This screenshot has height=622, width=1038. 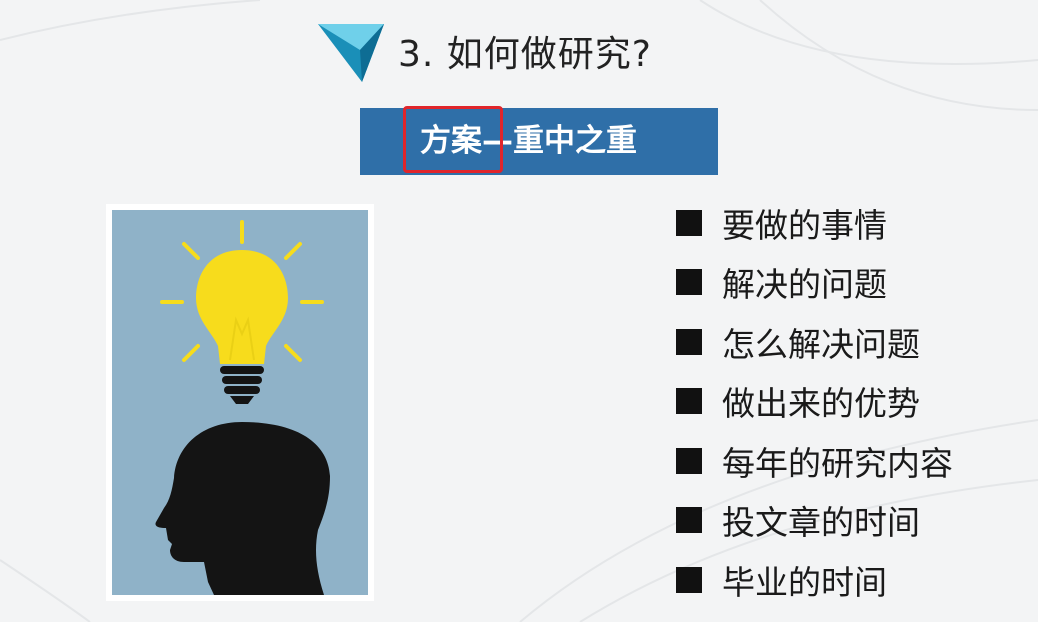 I want to click on head-silhouette-icon, so click(x=242, y=508).